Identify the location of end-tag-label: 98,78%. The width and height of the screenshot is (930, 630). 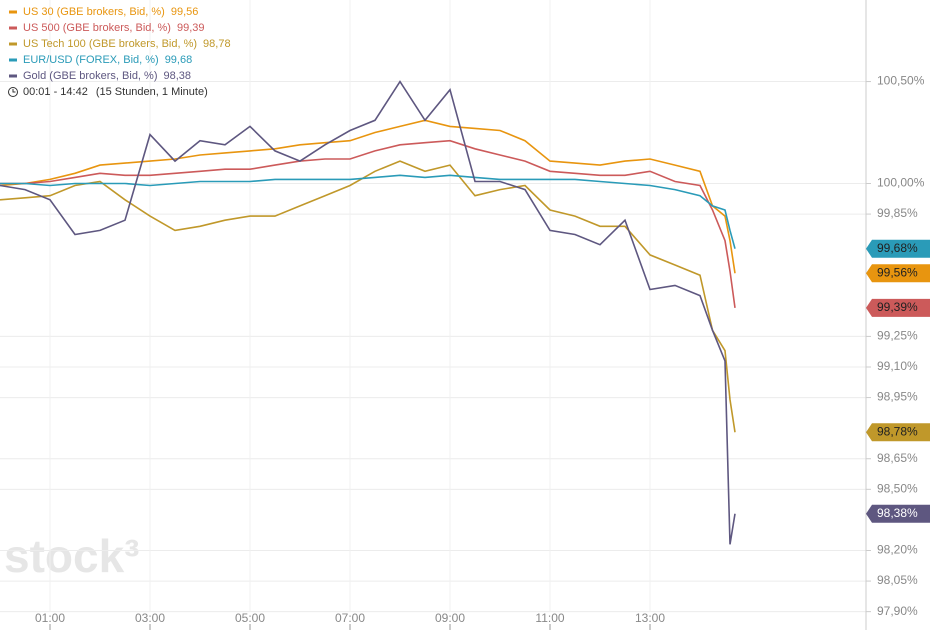
(897, 431).